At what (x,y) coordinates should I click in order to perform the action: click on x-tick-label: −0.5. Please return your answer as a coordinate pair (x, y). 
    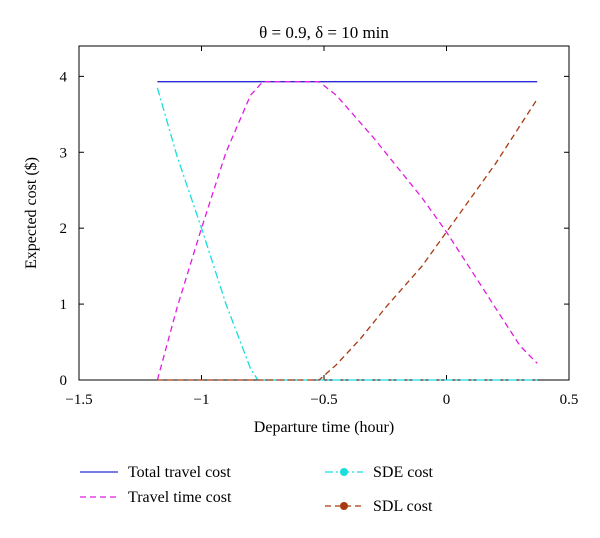
    Looking at the image, I should click on (323, 400).